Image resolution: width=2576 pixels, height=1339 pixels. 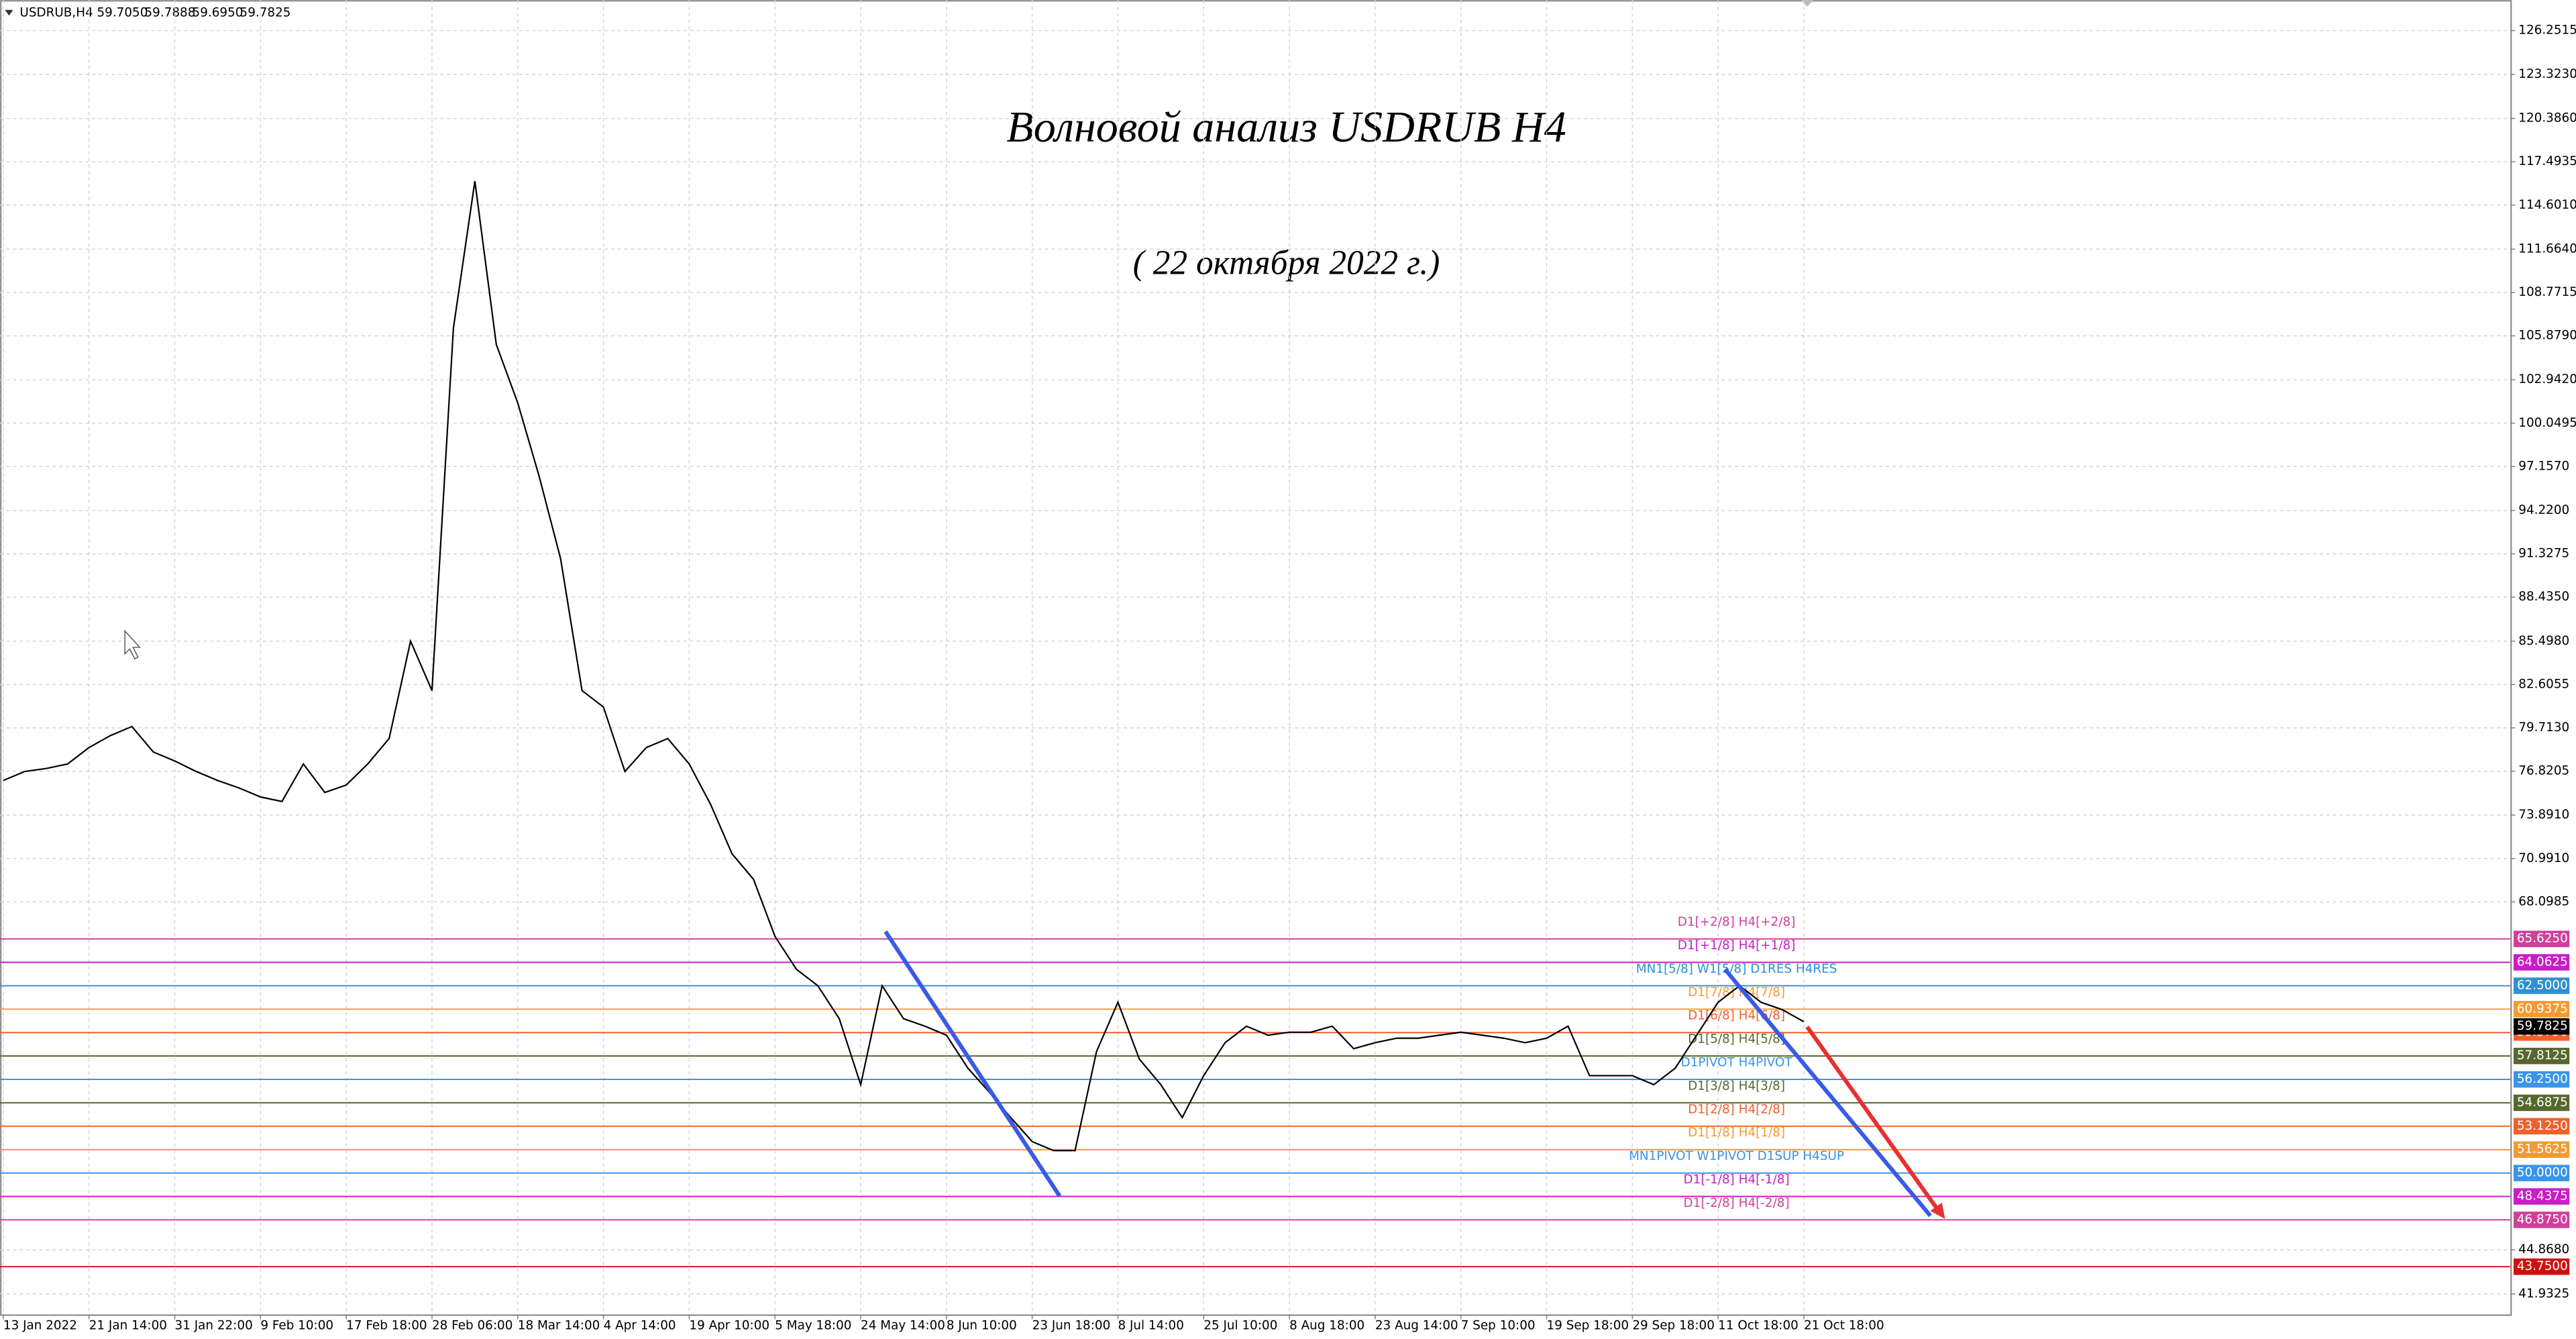 What do you see at coordinates (2547, 379) in the screenshot?
I see `y-tick-label: 102.9420` at bounding box center [2547, 379].